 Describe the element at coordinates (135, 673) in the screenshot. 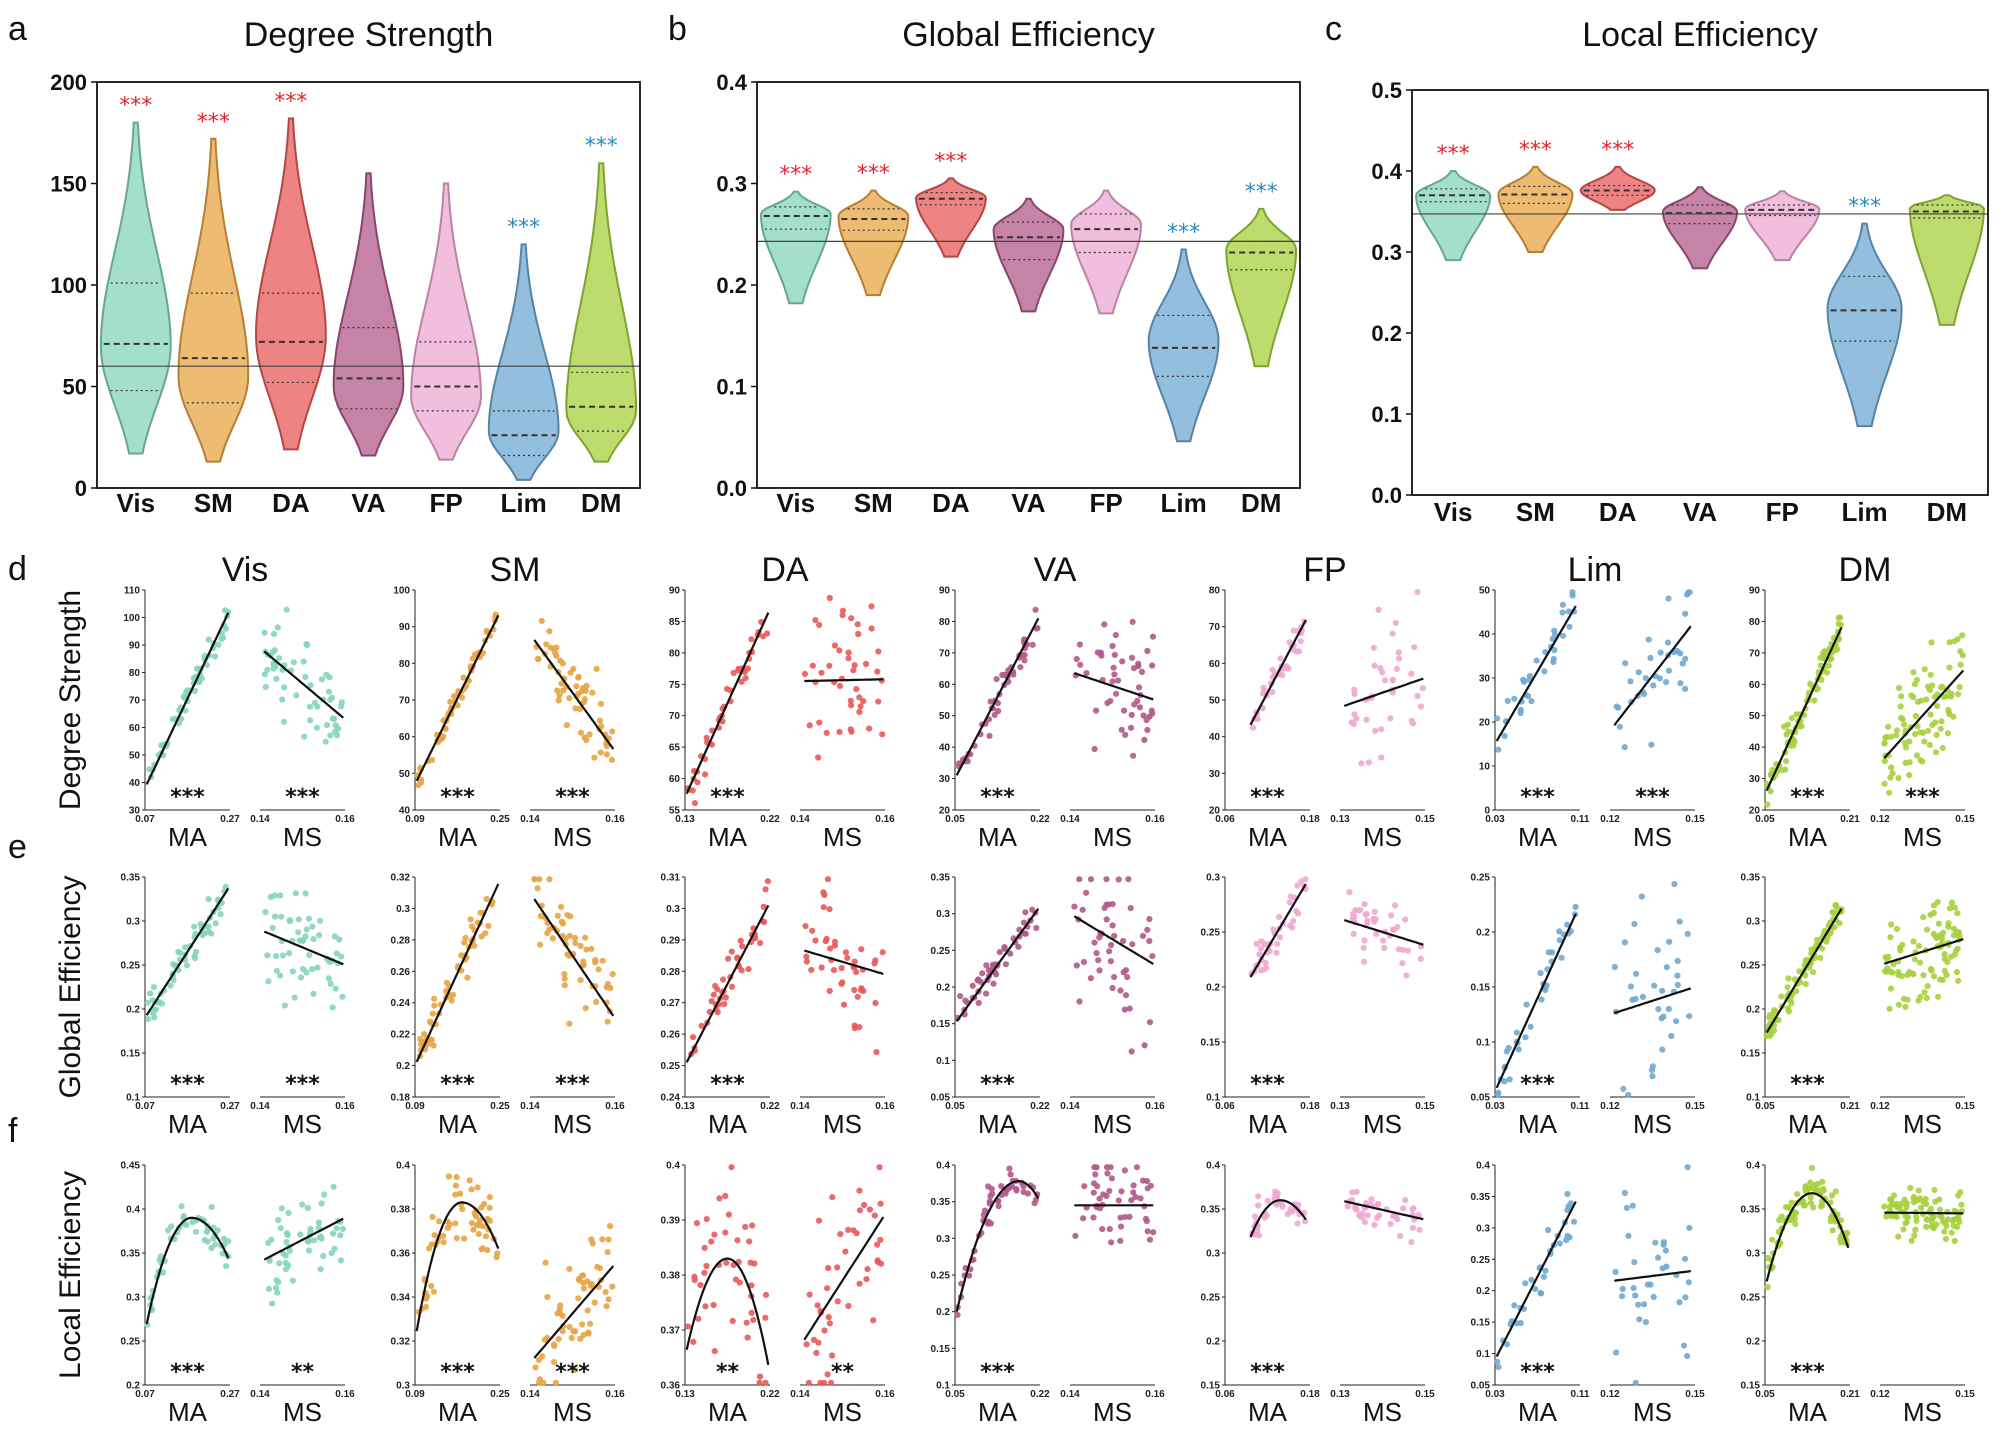

I see `y-tick-label: 80` at that location.